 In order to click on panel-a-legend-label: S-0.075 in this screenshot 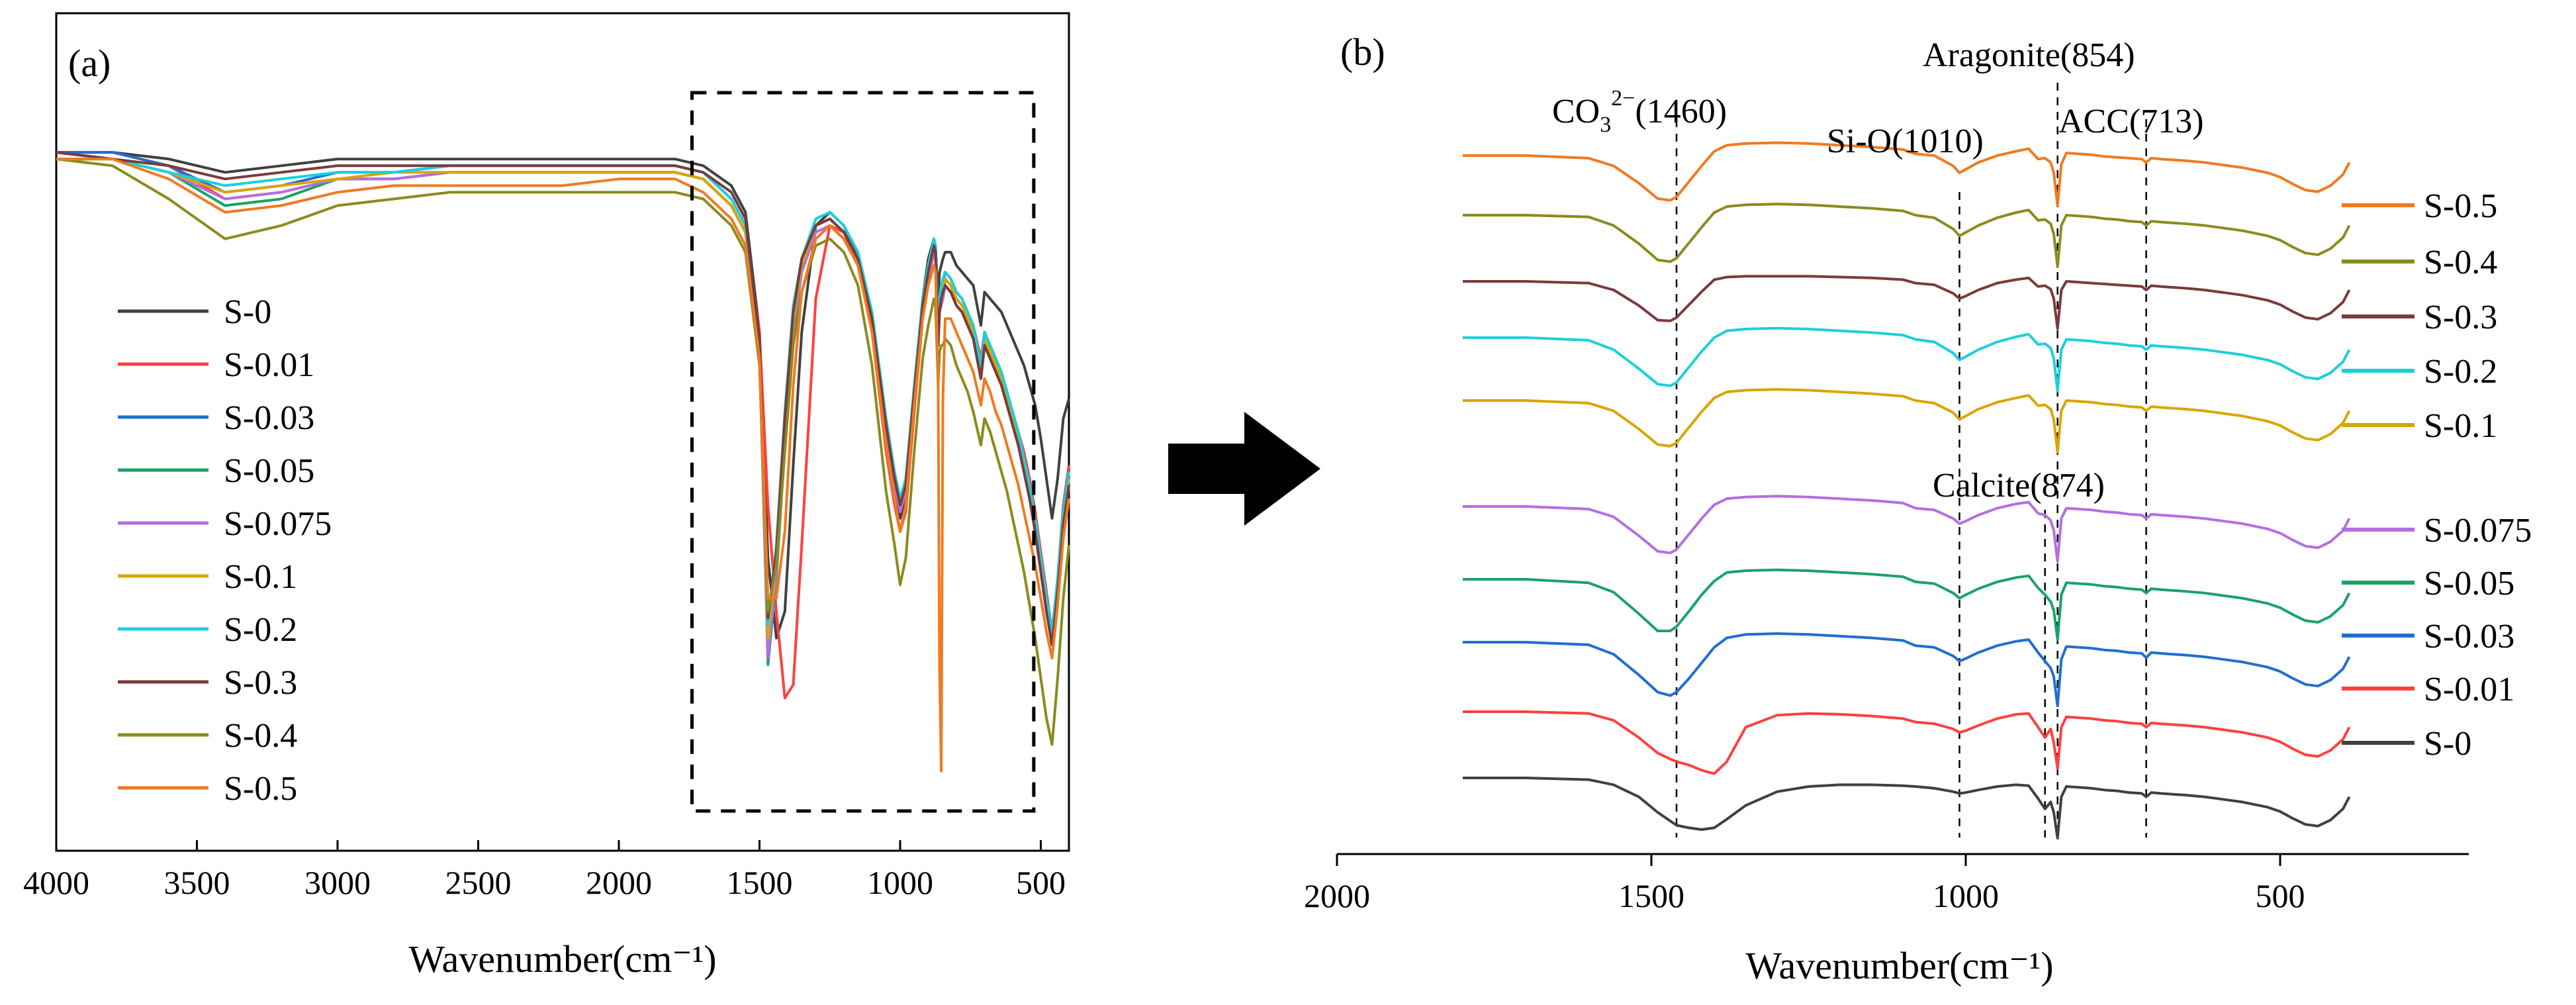, I will do `click(278, 524)`.